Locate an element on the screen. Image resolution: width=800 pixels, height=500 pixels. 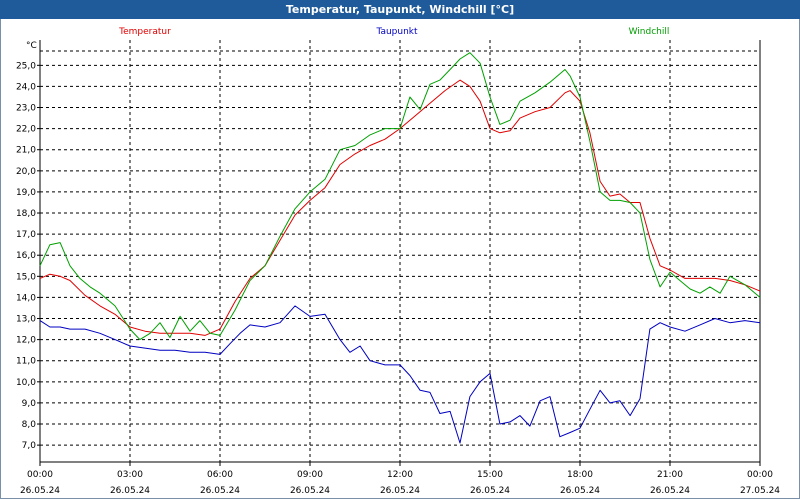
y-tick-label: 9,0 is located at coordinates (29, 404).